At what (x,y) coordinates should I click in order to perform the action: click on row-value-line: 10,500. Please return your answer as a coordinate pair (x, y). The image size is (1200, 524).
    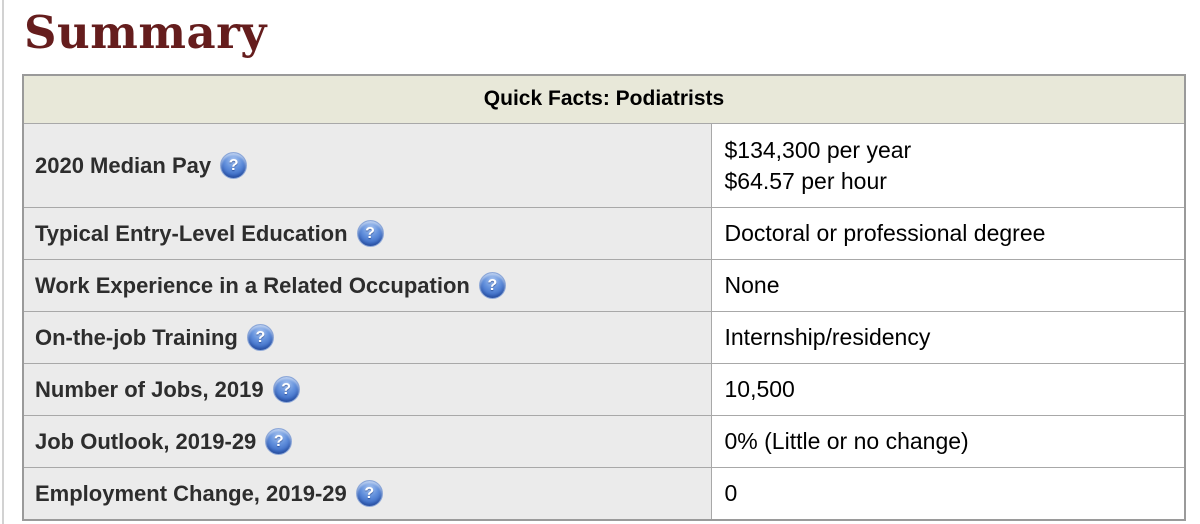
    Looking at the image, I should click on (759, 389).